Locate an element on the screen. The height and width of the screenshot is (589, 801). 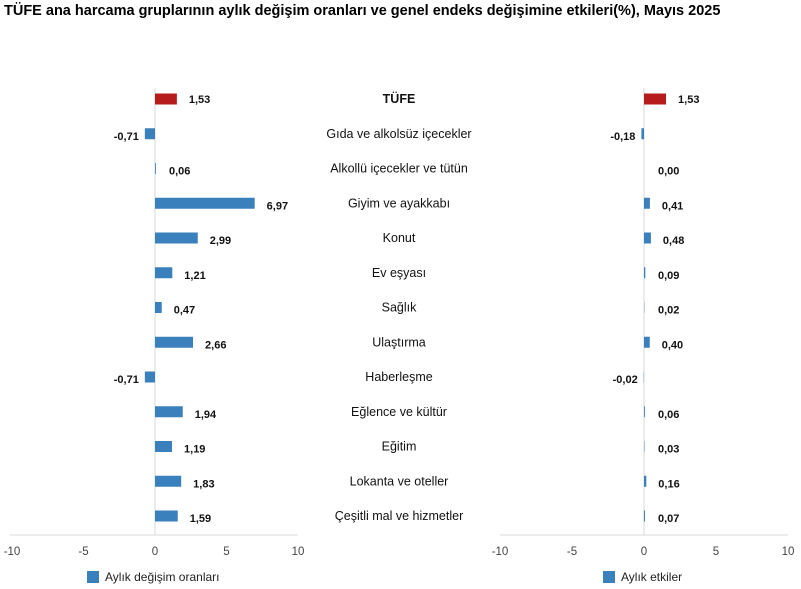
legend-left-swatch is located at coordinates (93, 577).